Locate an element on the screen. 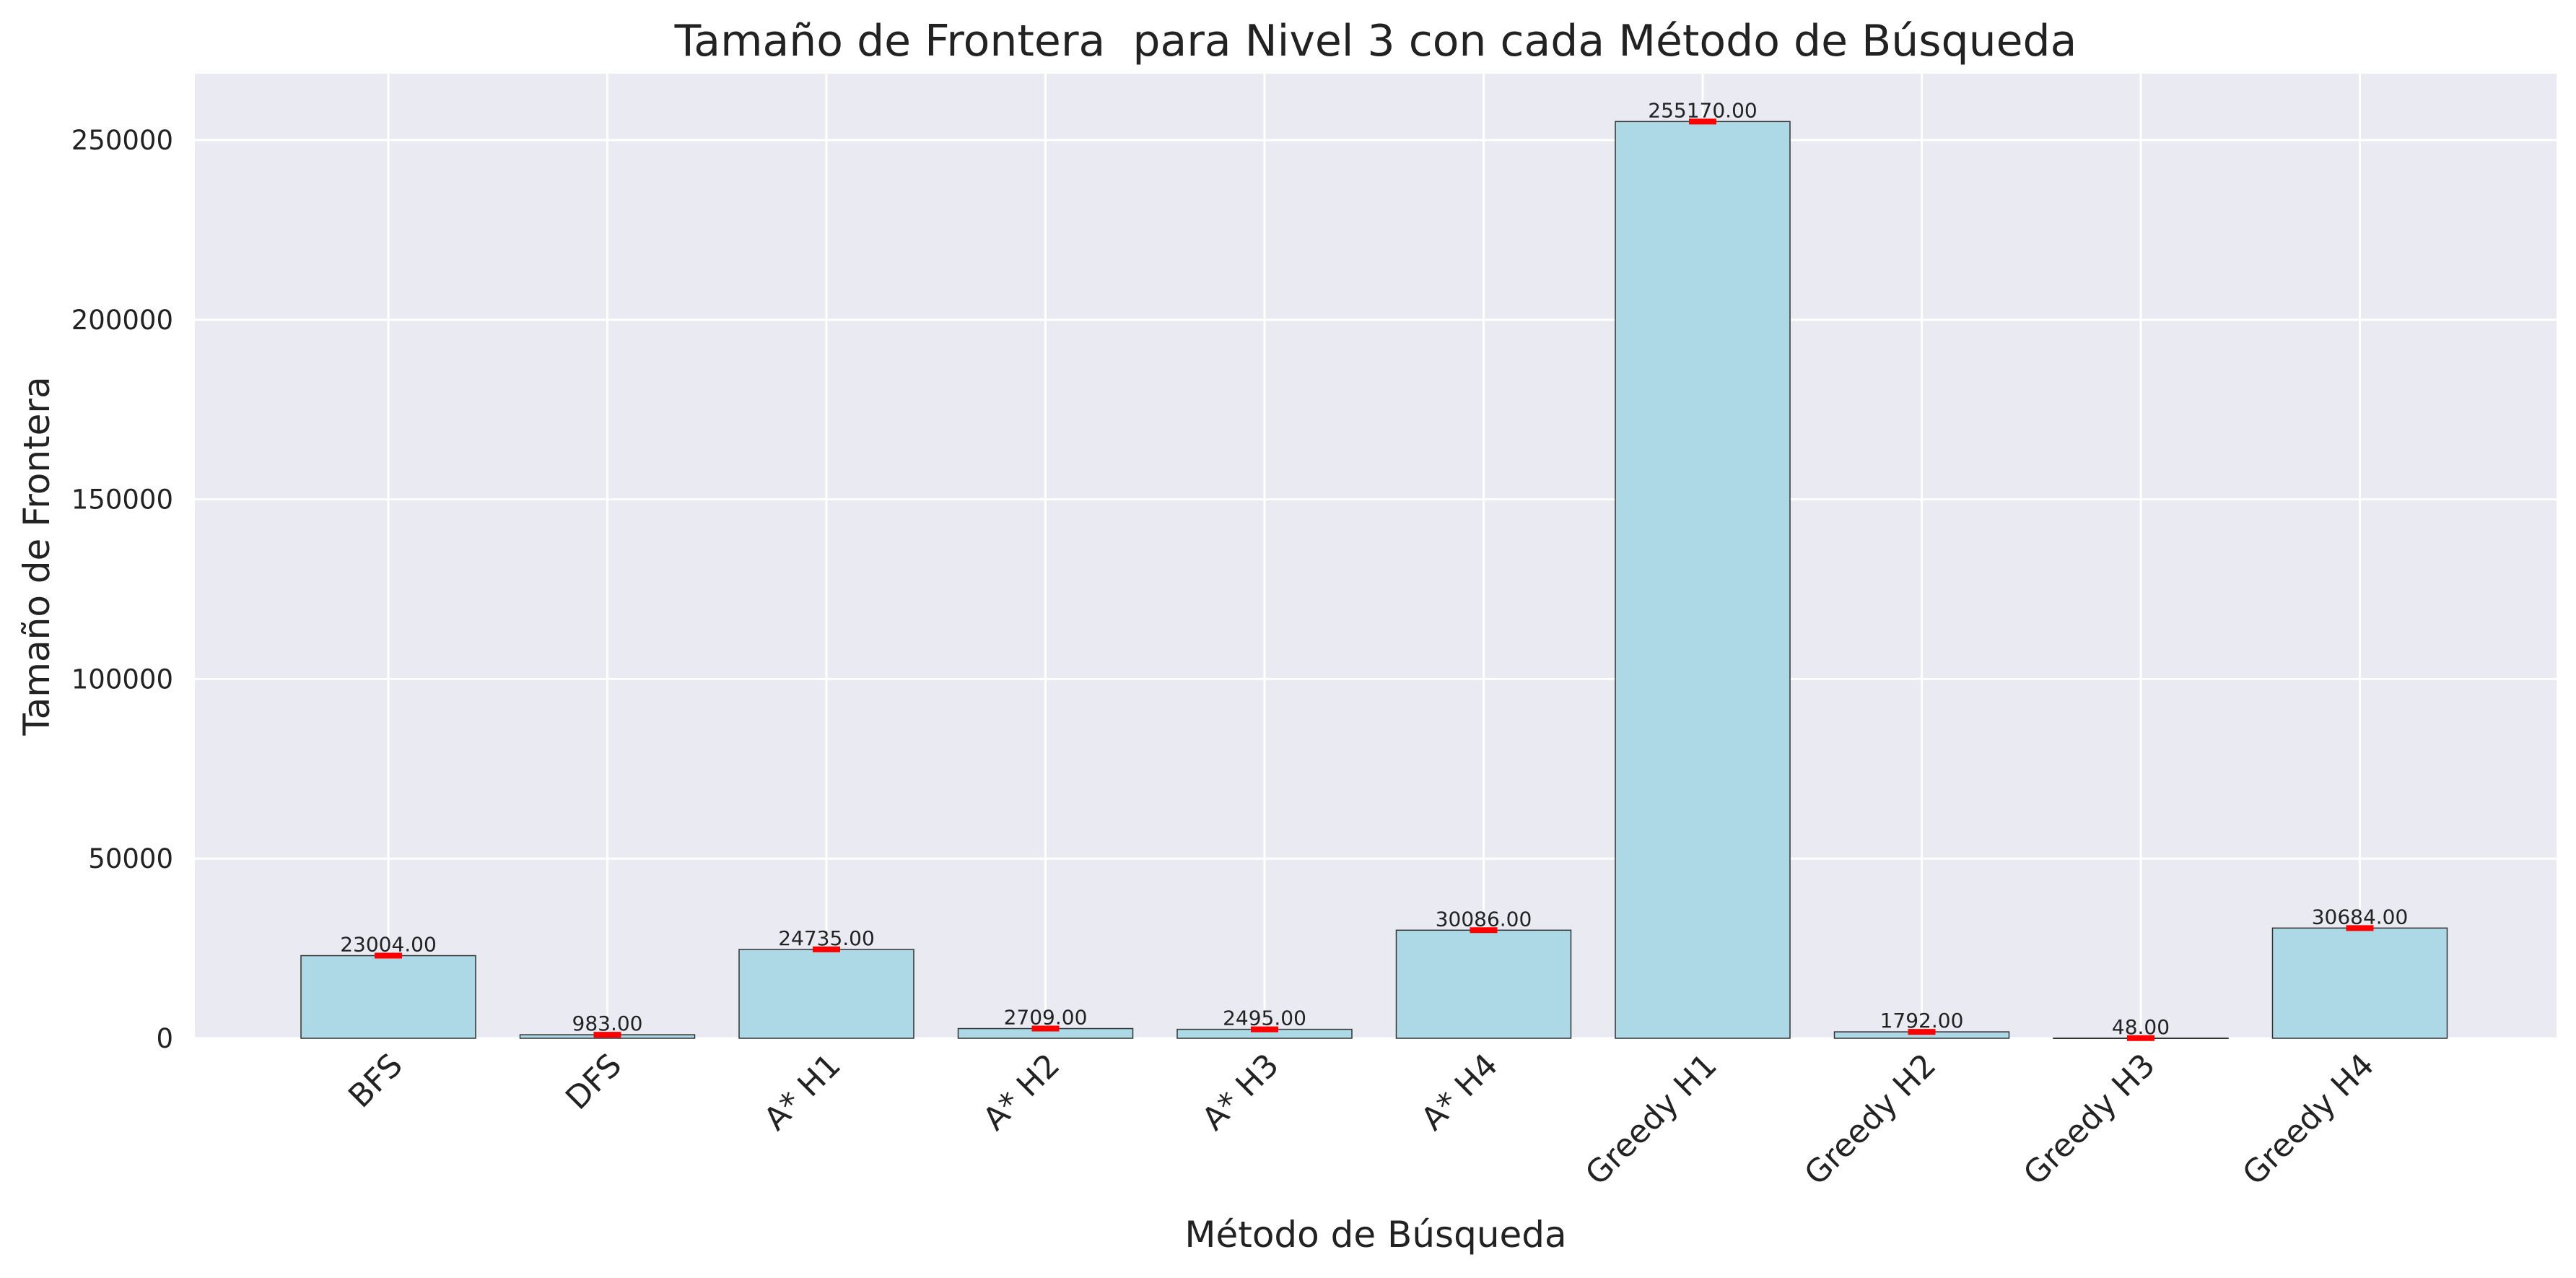 The height and width of the screenshot is (1278, 2576). data-label: 30684.00 is located at coordinates (2360, 917).